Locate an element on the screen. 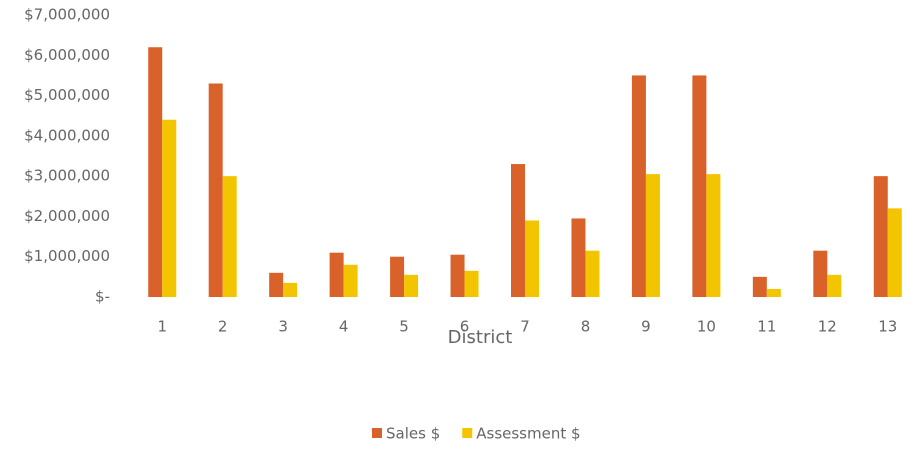 This screenshot has height=455, width=923. x-tick-label: 10 is located at coordinates (706, 327).